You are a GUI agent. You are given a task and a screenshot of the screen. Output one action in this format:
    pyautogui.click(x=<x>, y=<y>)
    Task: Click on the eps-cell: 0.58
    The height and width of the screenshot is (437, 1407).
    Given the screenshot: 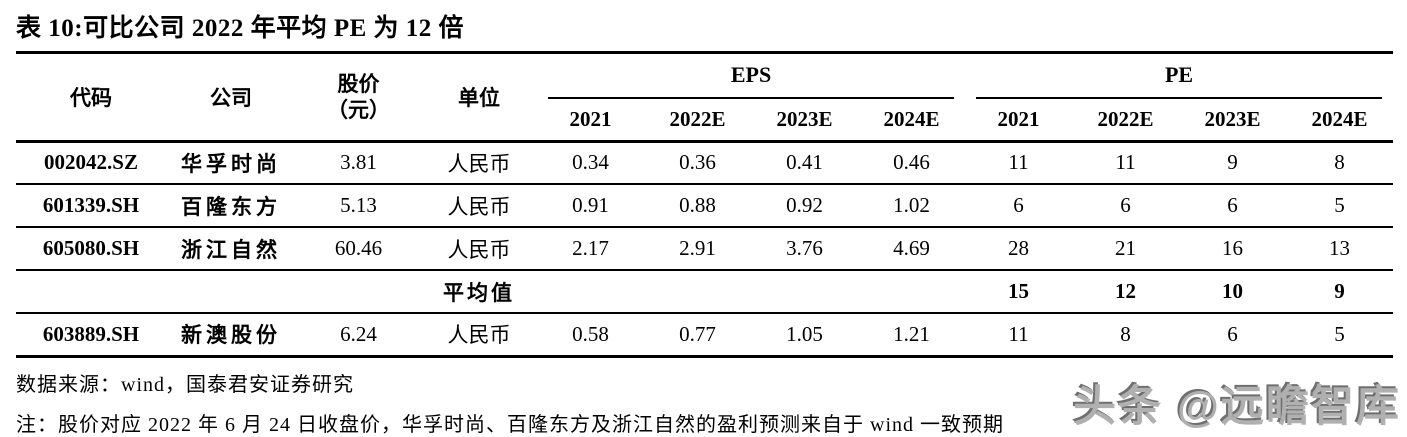 What is the action you would take?
    pyautogui.click(x=590, y=335)
    